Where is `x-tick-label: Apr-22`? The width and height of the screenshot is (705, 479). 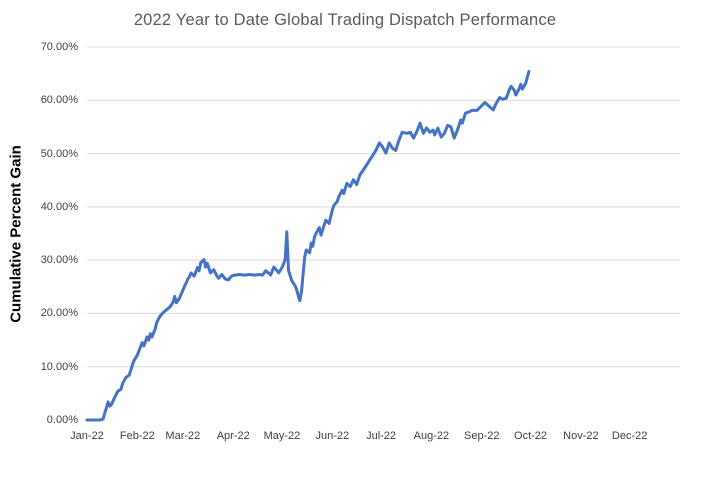 x-tick-label: Apr-22 is located at coordinates (233, 436).